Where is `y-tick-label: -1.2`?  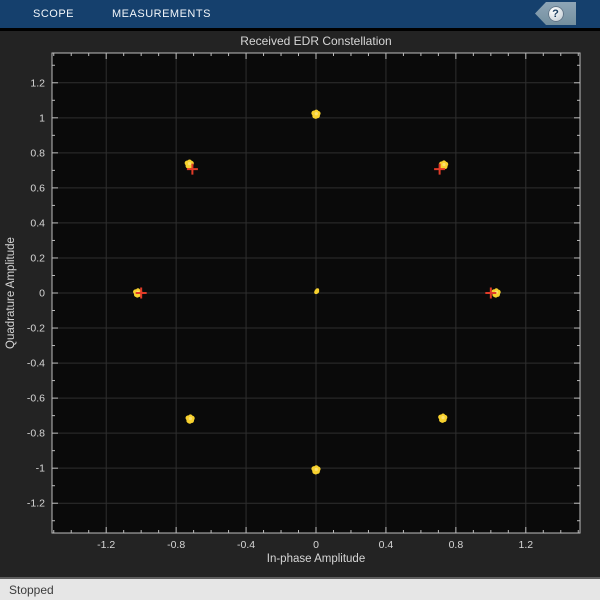
y-tick-label: -1.2 is located at coordinates (36, 504).